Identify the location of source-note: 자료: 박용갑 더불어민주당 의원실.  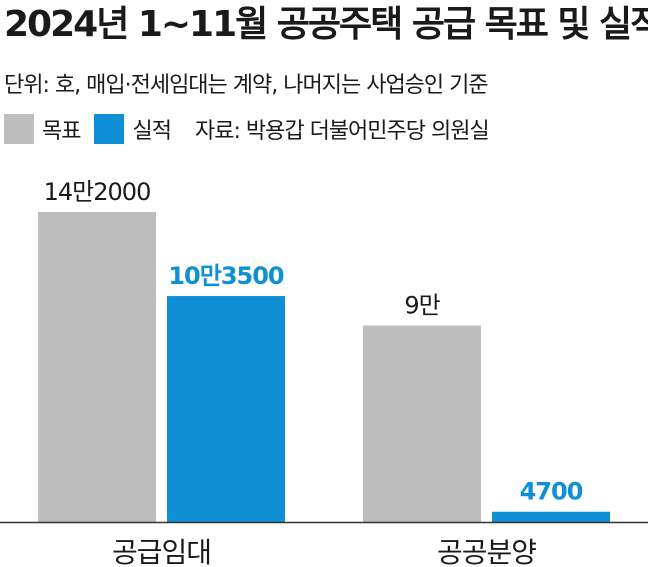
(342, 131).